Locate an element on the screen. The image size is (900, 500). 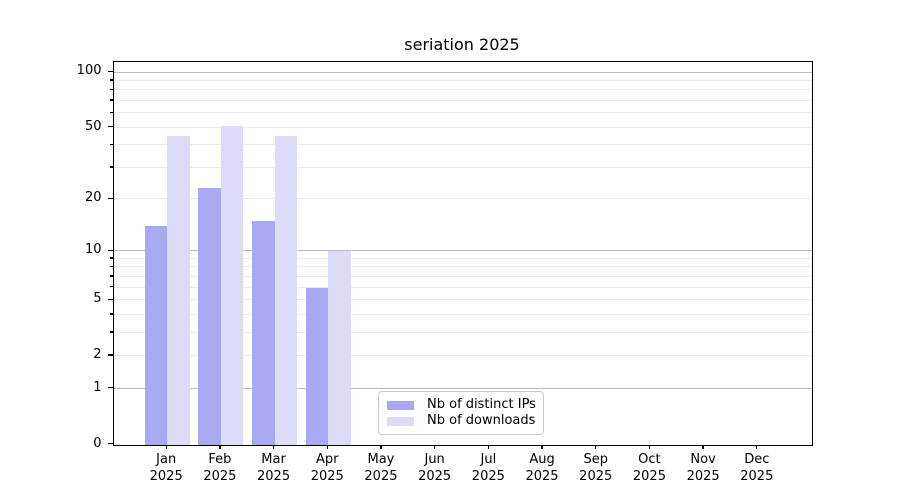
x-tick-label: Feb 2025 is located at coordinates (220, 467).